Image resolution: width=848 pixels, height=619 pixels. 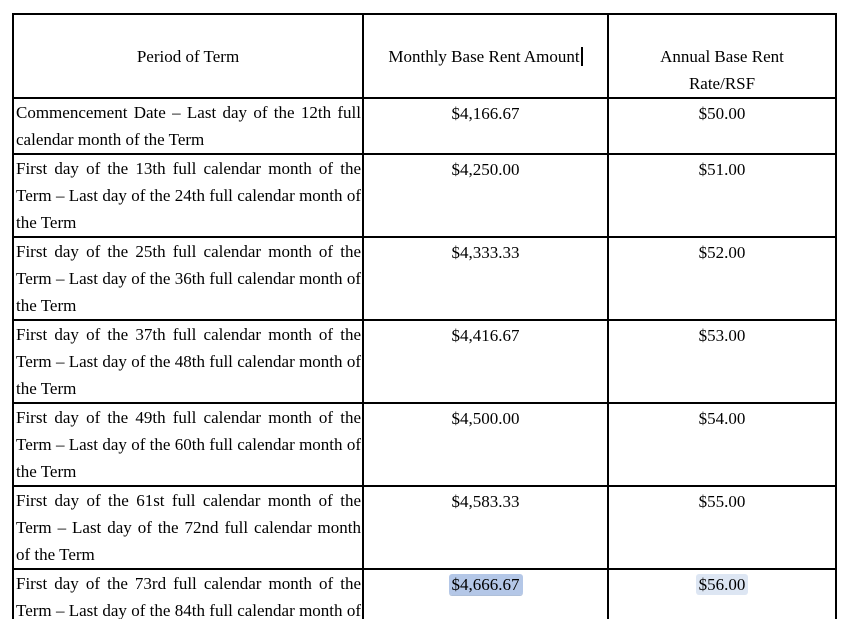 I want to click on monthly-rent-cell: $4,166.67, so click(x=485, y=126).